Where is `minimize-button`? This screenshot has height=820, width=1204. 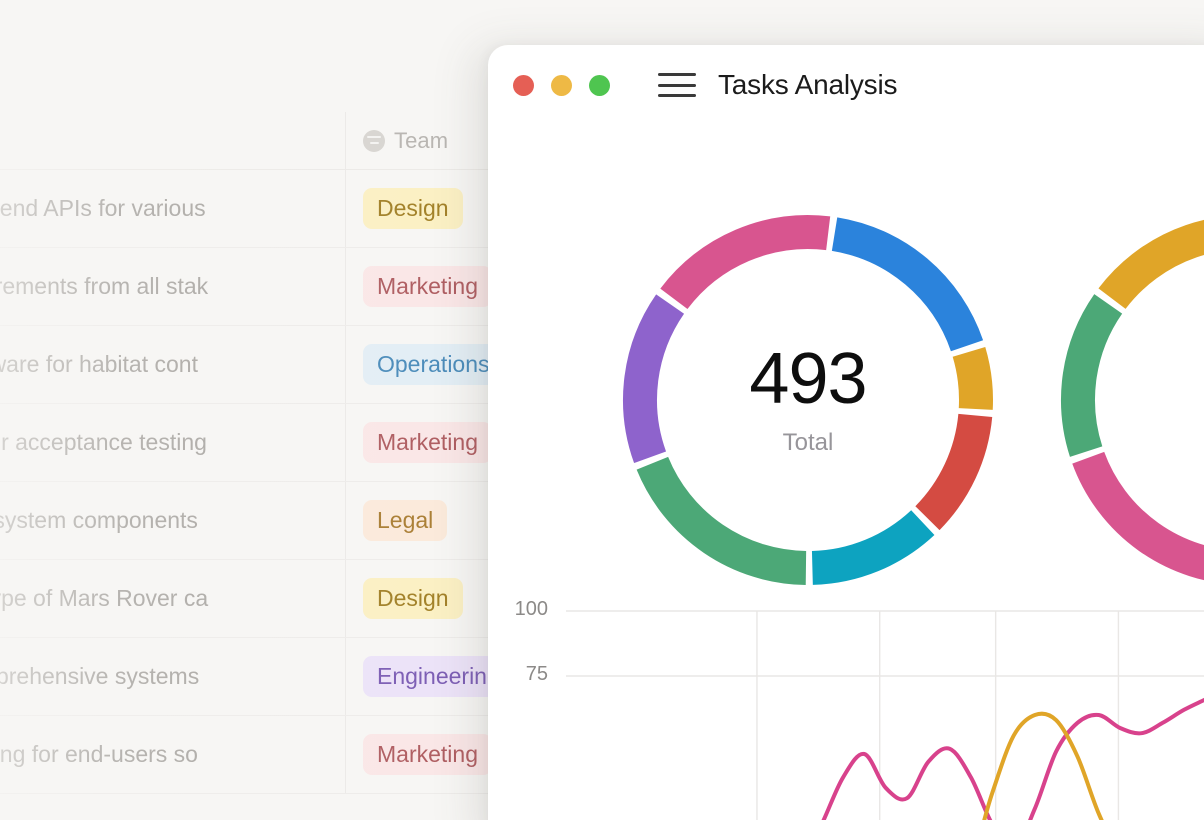
minimize-button is located at coordinates (561, 85).